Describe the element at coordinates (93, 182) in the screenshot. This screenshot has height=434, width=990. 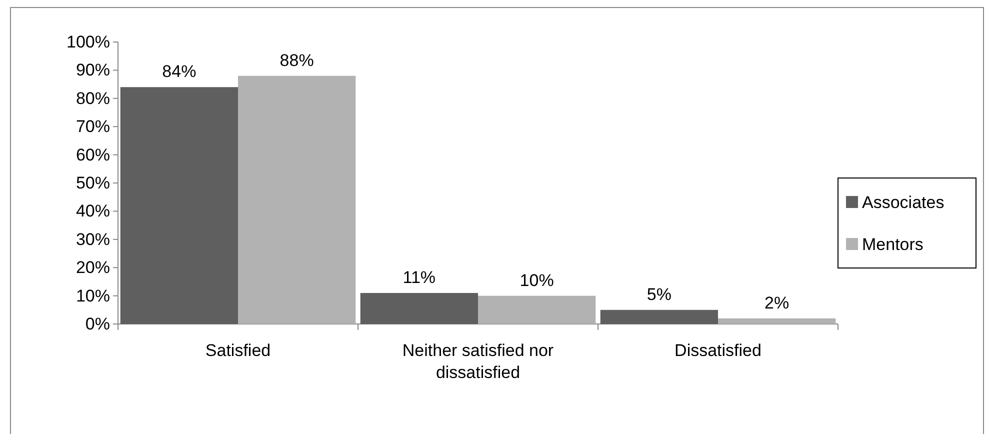
I see `y-tick-label: 50%` at that location.